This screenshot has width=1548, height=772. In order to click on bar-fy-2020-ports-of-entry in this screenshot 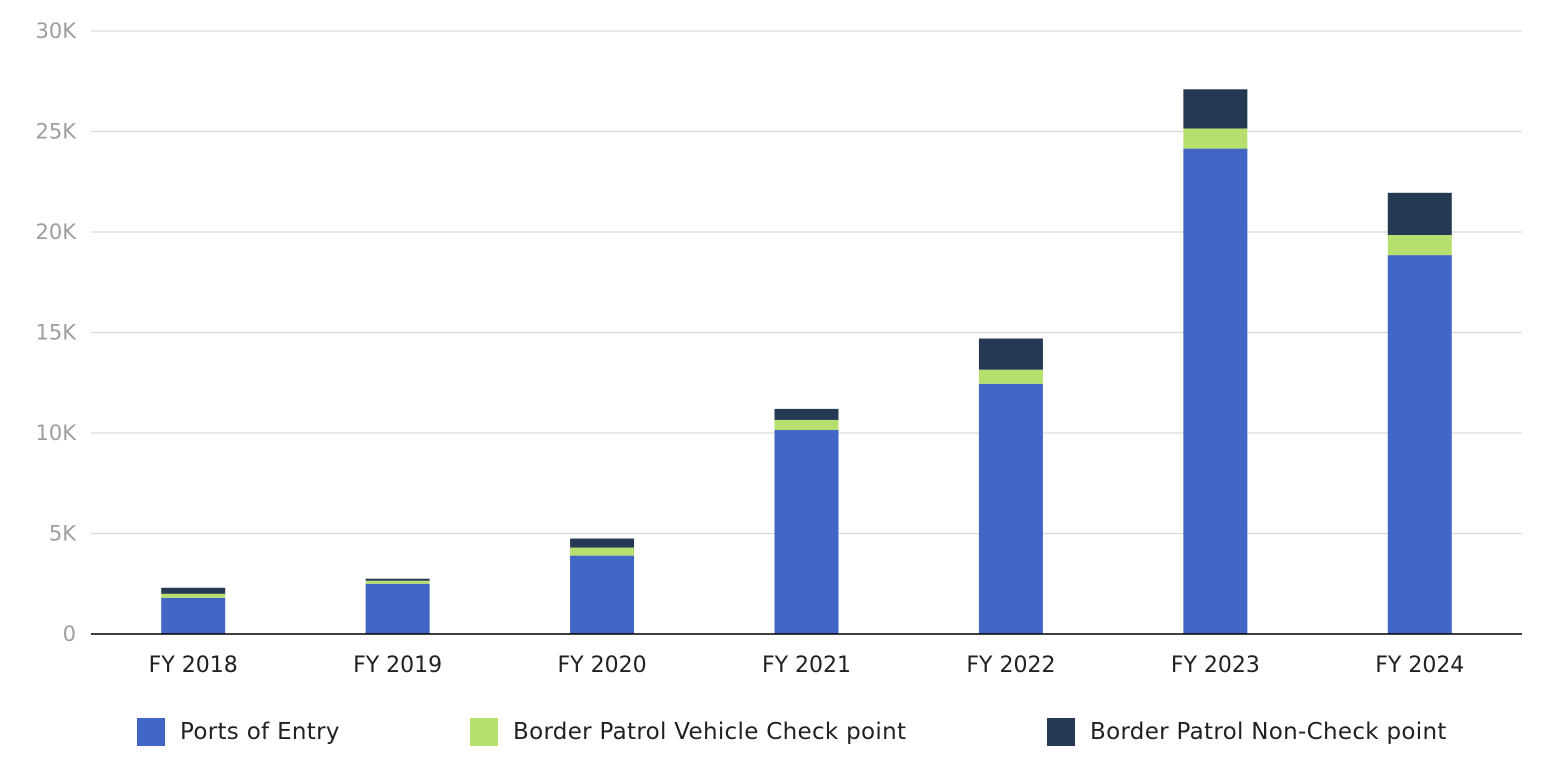, I will do `click(602, 594)`.